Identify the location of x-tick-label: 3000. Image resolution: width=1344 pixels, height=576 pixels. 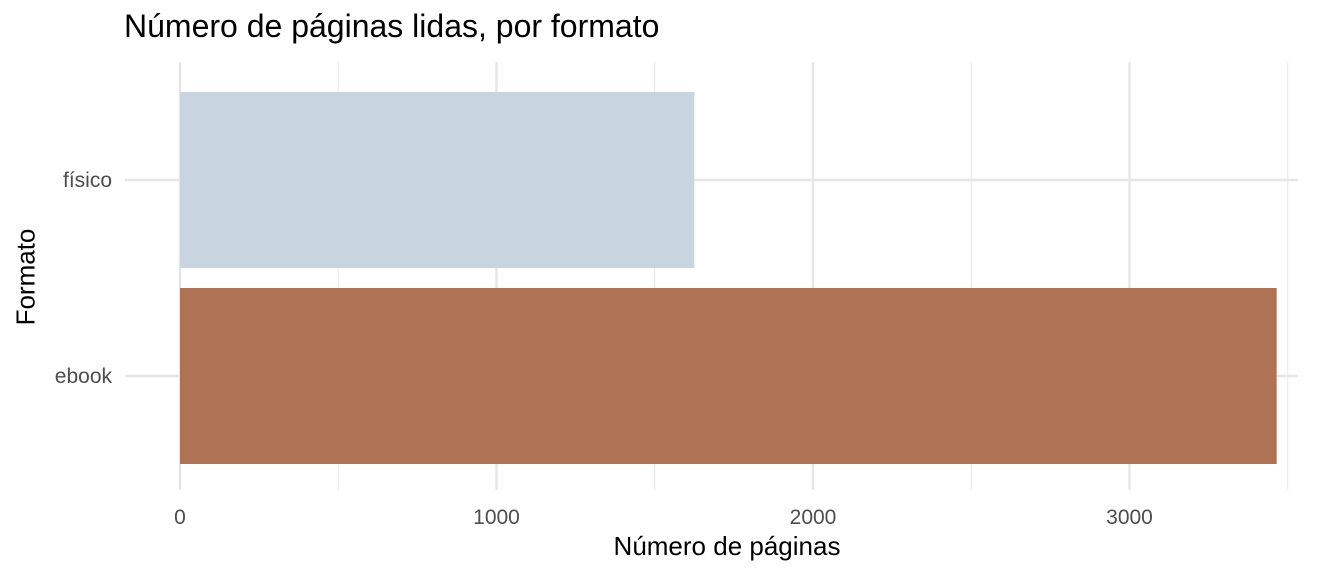
(1129, 517).